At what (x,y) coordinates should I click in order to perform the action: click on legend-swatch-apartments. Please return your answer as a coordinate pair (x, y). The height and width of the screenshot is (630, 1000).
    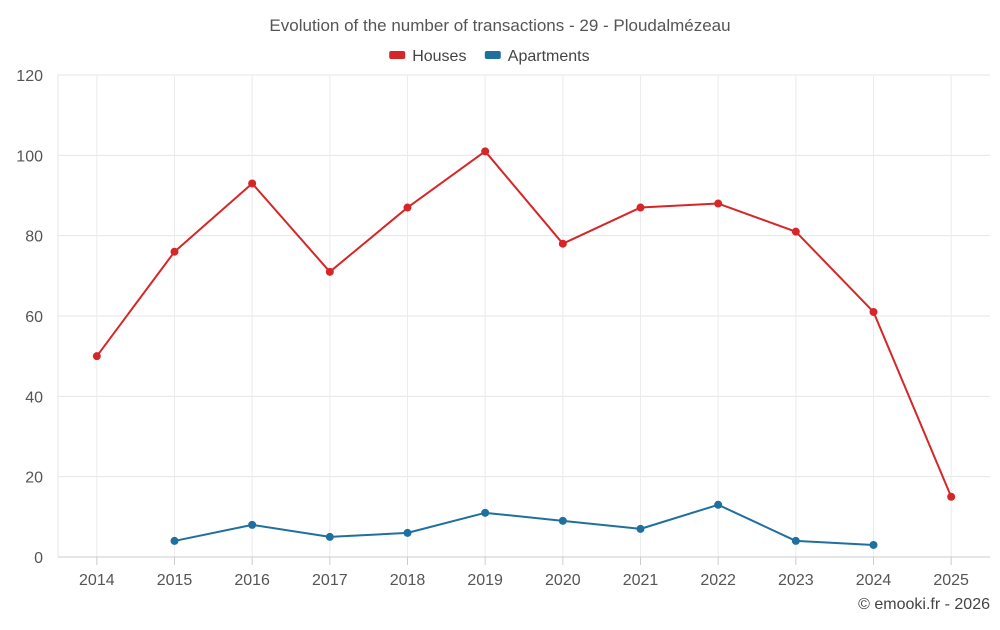
    Looking at the image, I should click on (492, 55).